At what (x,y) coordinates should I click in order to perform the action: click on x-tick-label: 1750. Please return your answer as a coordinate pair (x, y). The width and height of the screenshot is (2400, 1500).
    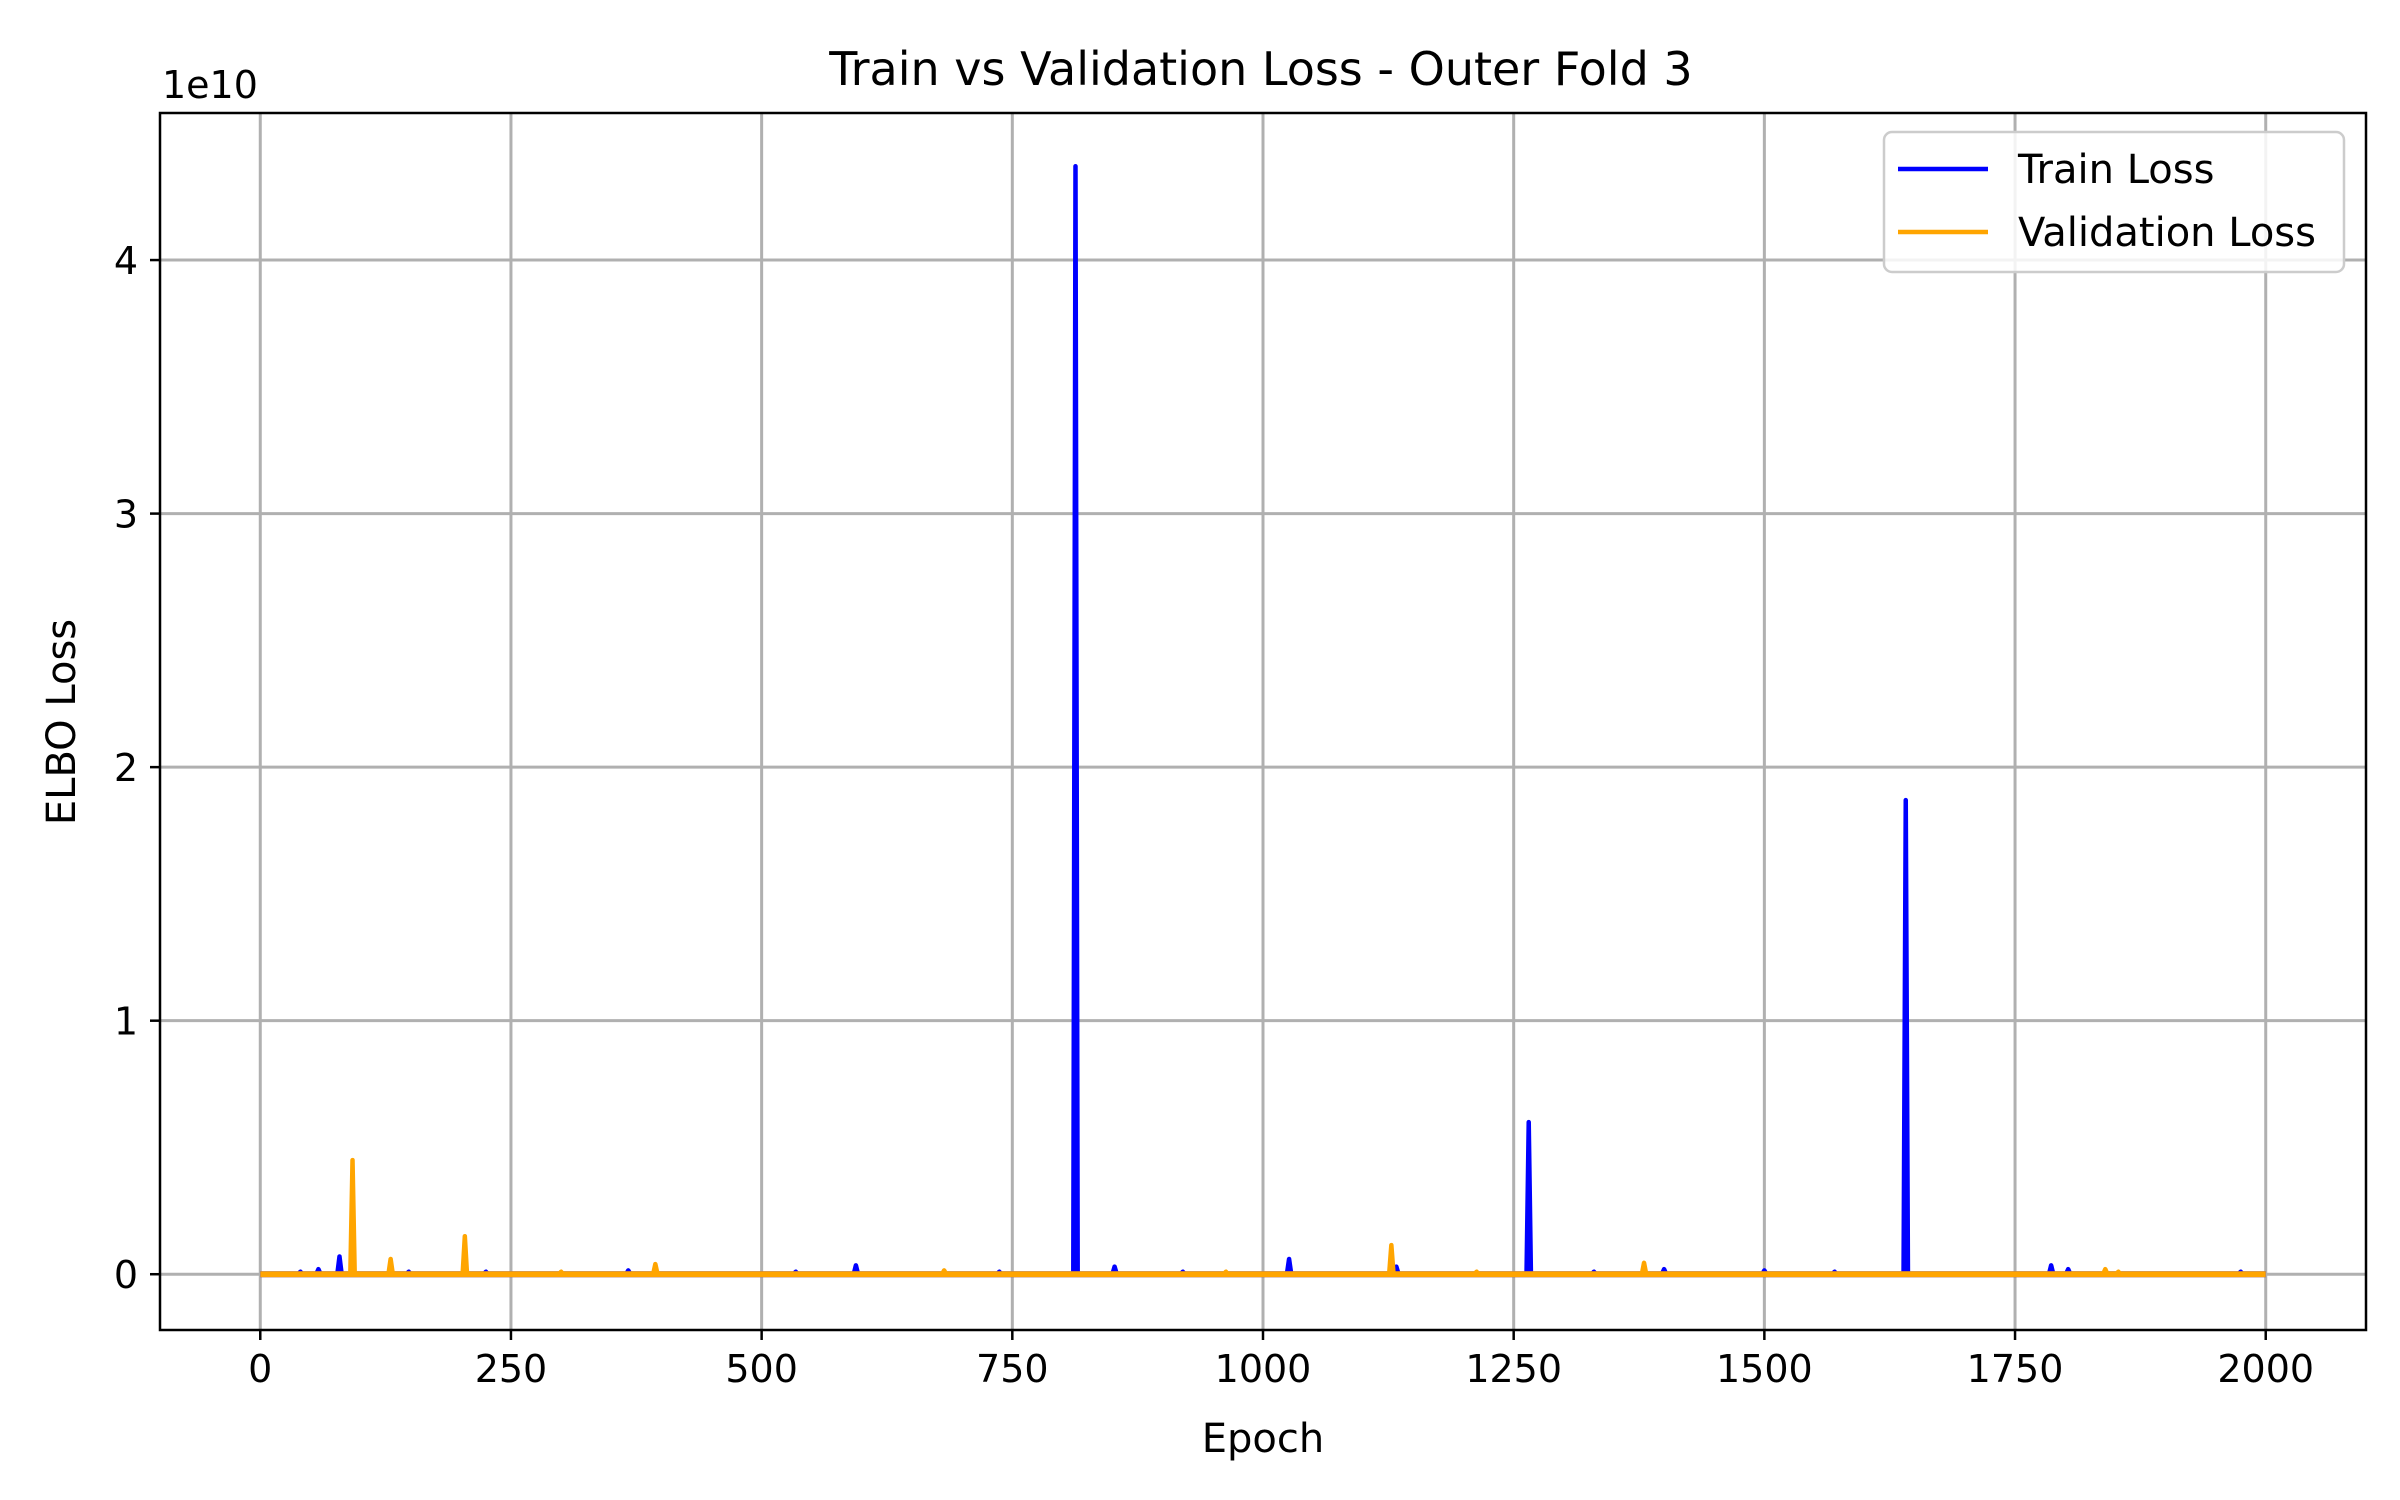
    Looking at the image, I should click on (2015, 1369).